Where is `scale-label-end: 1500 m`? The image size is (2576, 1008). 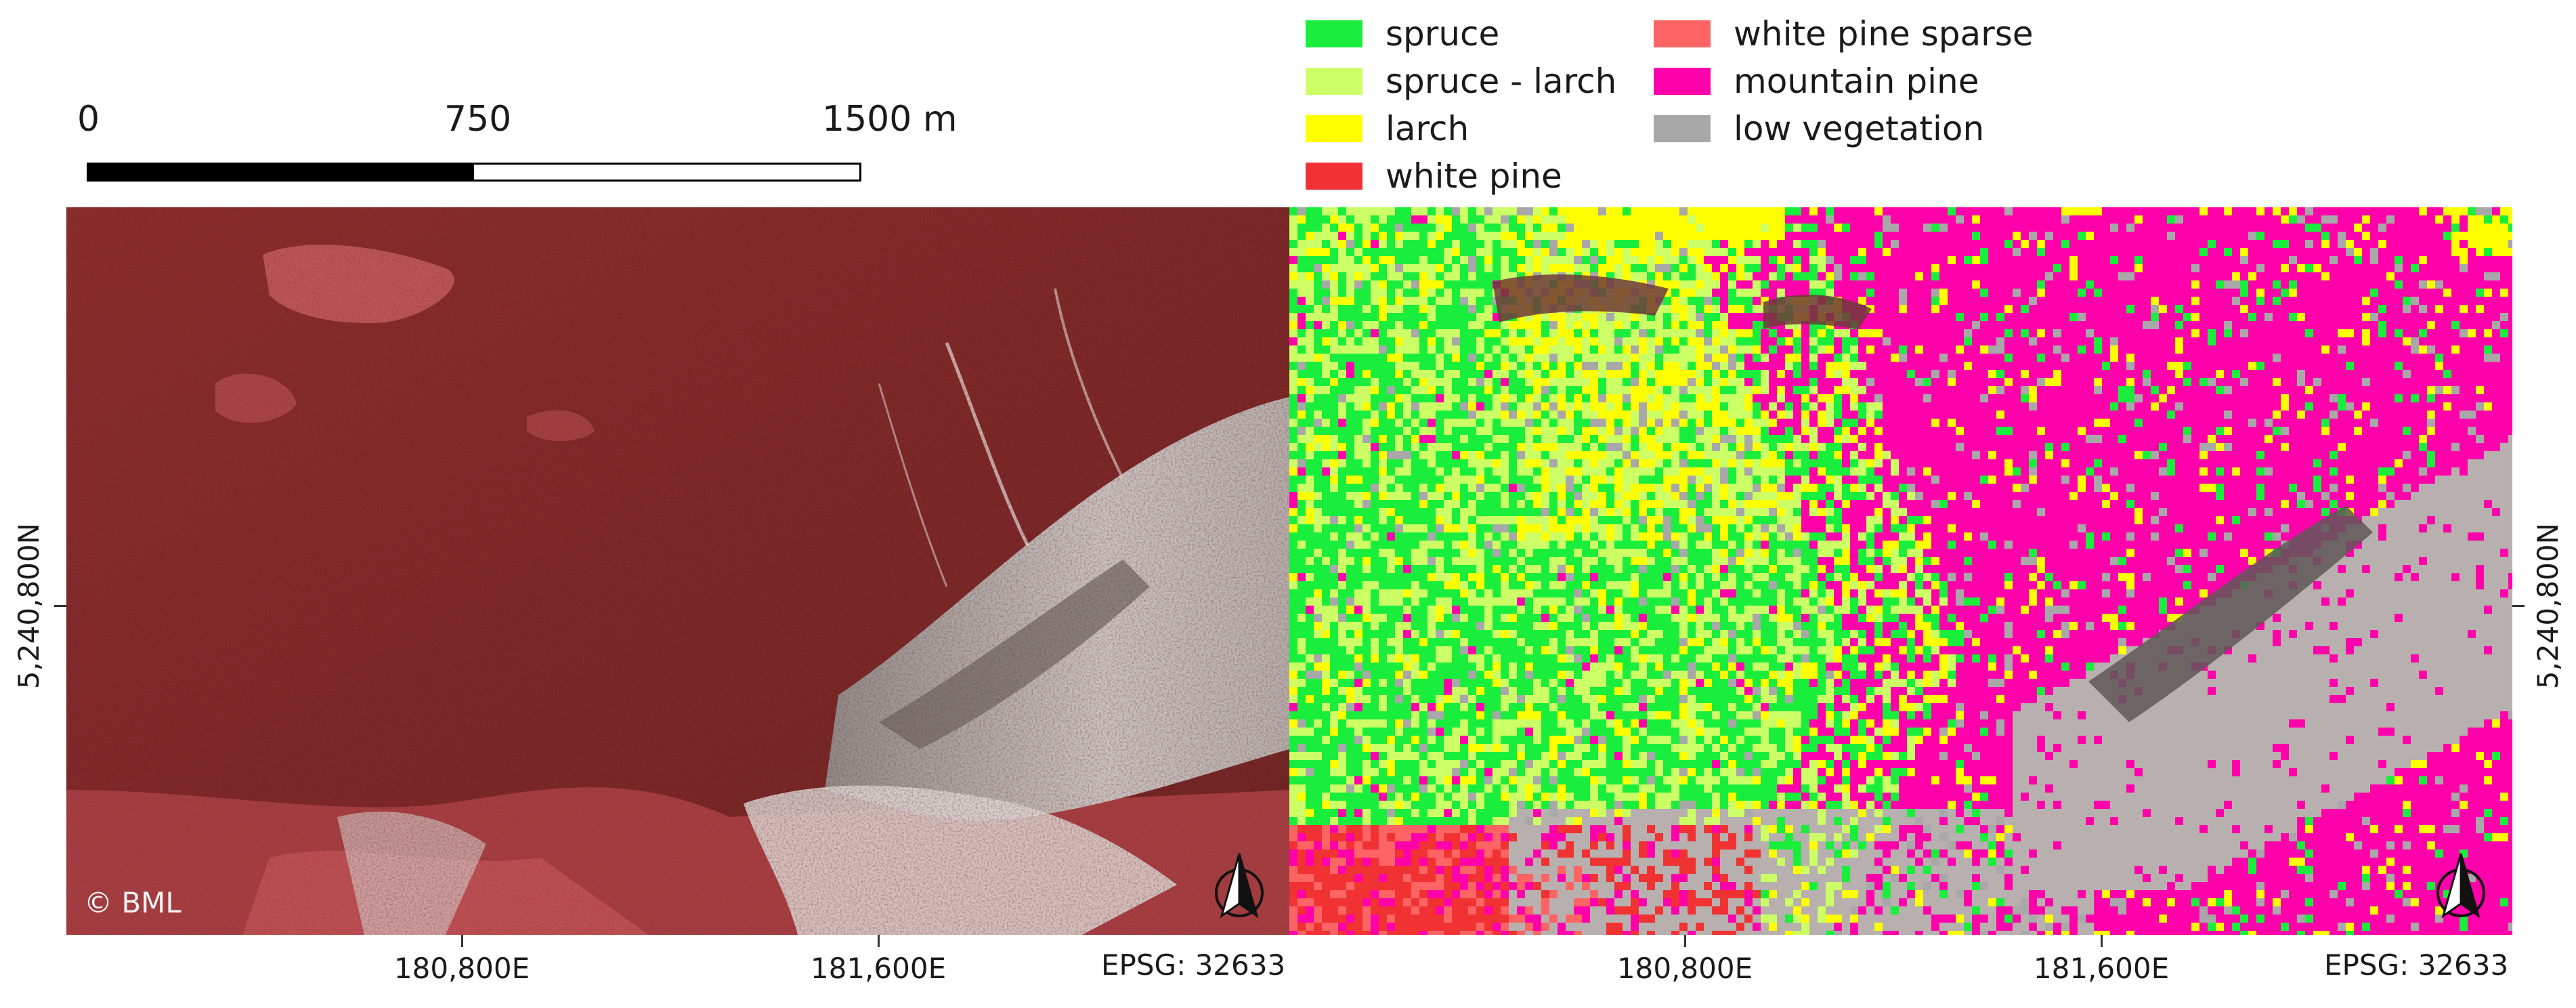
scale-label-end: 1500 m is located at coordinates (890, 119).